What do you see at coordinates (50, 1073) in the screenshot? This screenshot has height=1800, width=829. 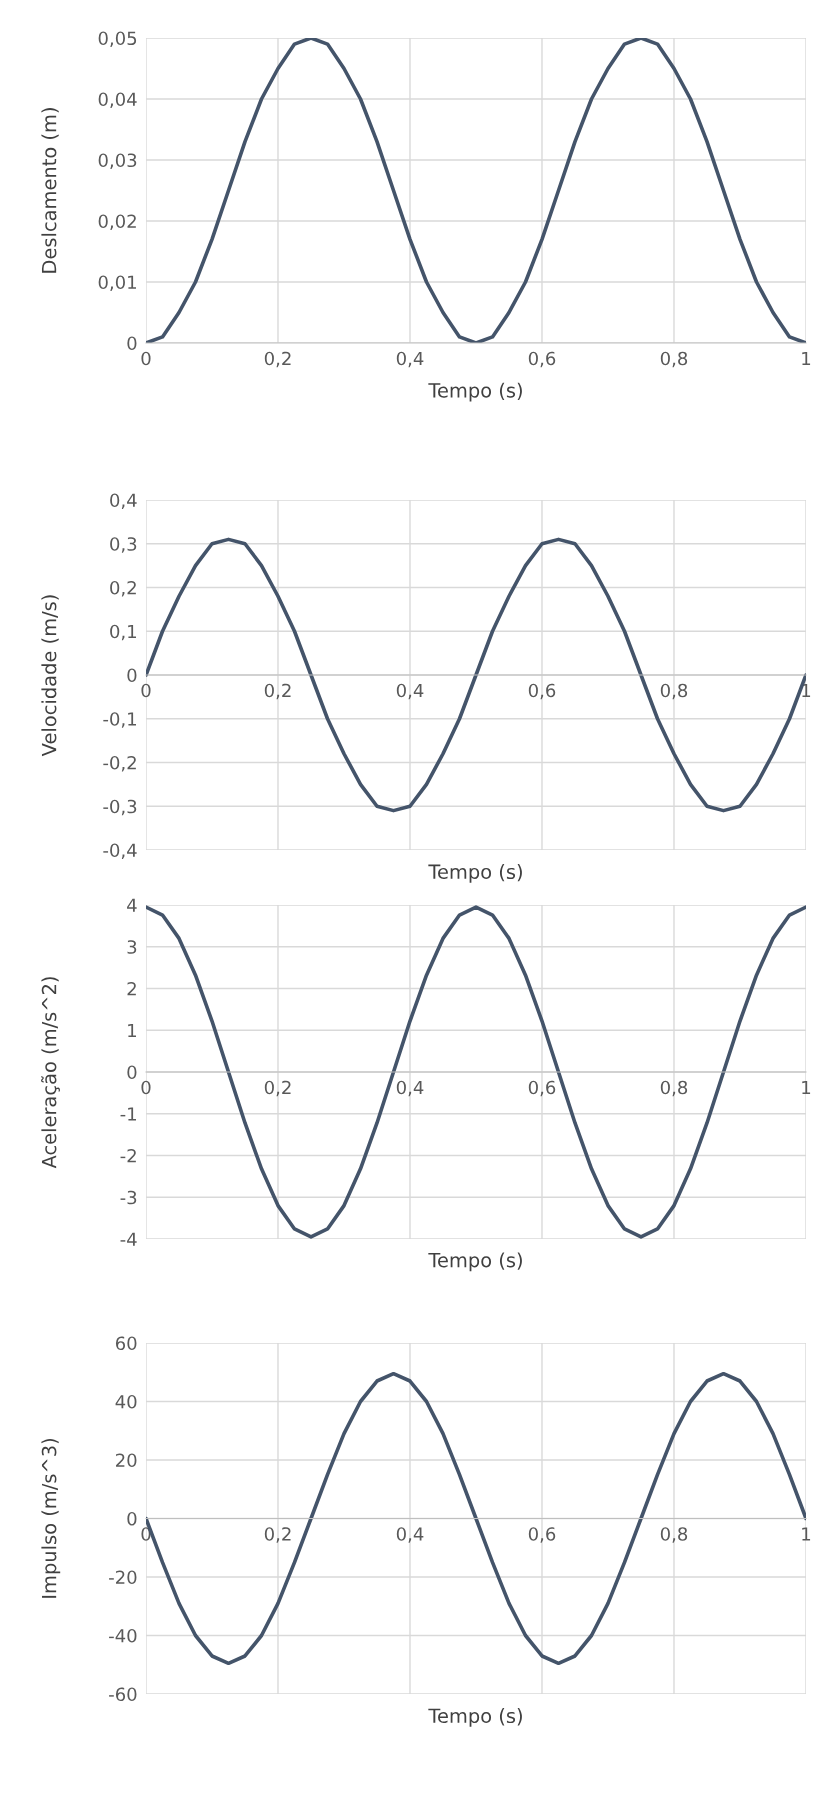 I see `y-axis-title: Aceleração (m/s^2)` at bounding box center [50, 1073].